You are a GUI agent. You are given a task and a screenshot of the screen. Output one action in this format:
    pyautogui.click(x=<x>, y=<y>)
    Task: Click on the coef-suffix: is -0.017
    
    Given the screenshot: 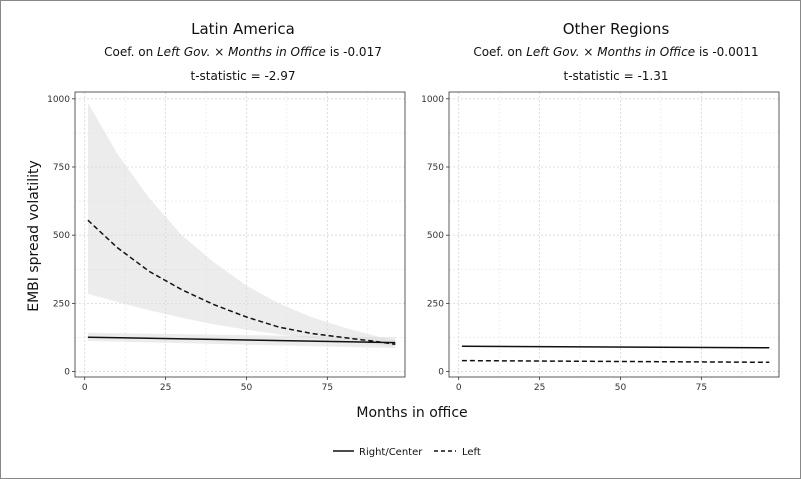 What is the action you would take?
    pyautogui.click(x=354, y=52)
    